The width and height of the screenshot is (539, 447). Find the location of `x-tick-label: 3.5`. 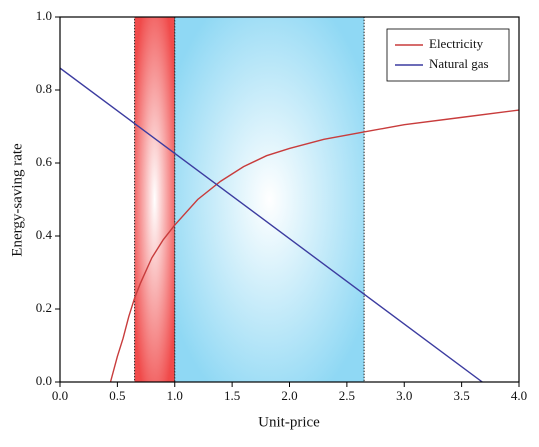

x-tick-label: 3.5 is located at coordinates (462, 395).